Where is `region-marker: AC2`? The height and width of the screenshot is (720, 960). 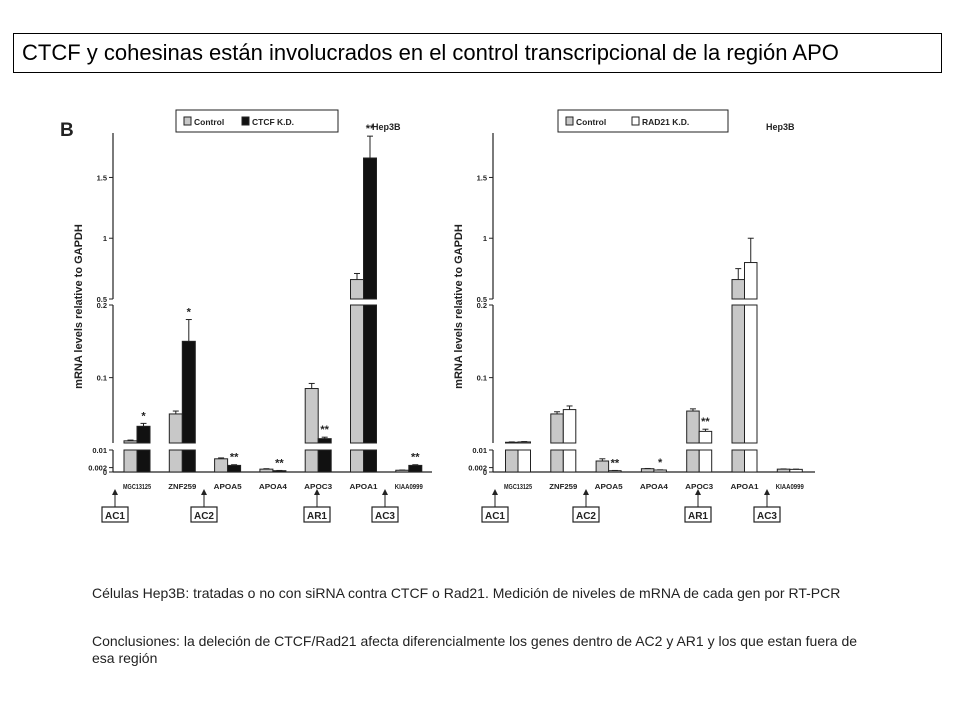
region-marker: AC2 is located at coordinates (204, 506).